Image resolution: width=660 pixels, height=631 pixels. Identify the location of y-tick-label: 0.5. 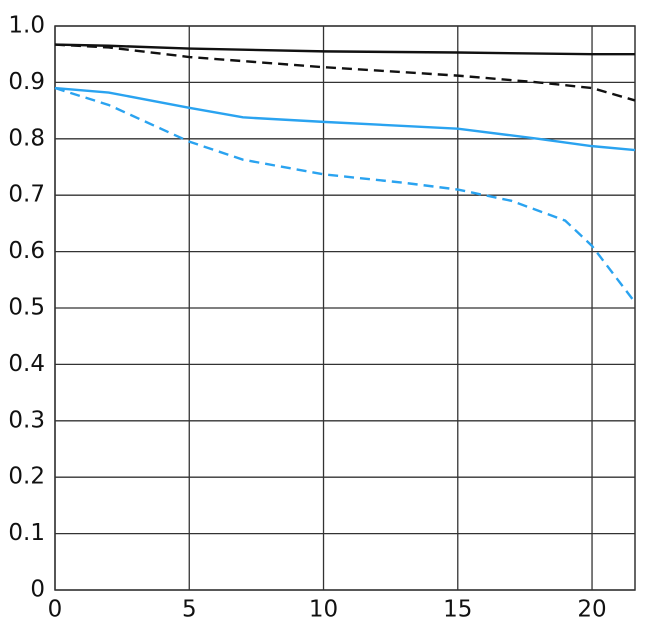
(26, 308).